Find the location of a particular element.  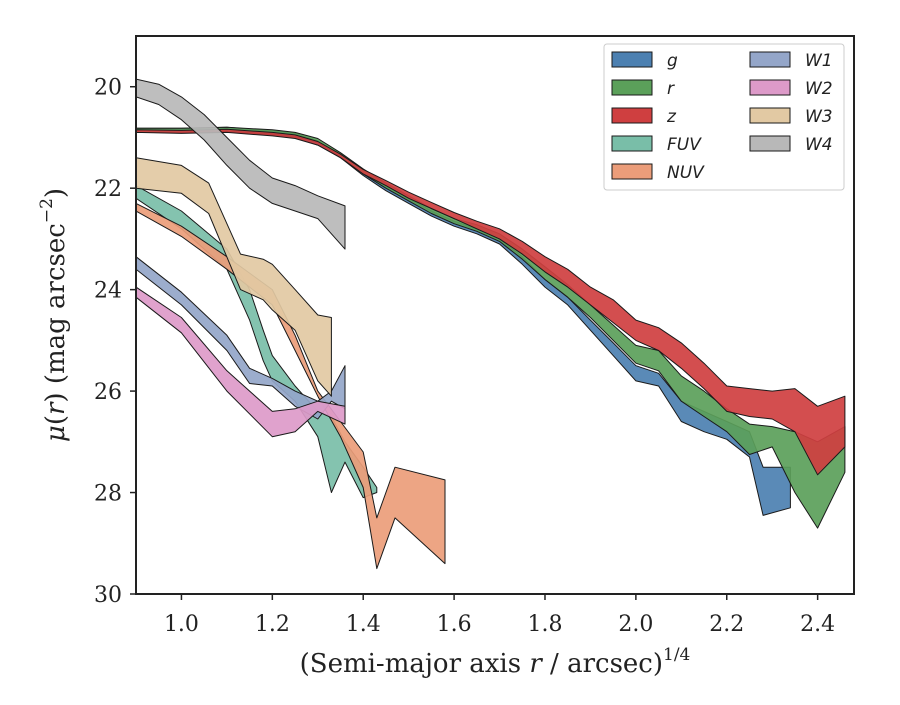

legend-label: NUV is located at coordinates (686, 173).